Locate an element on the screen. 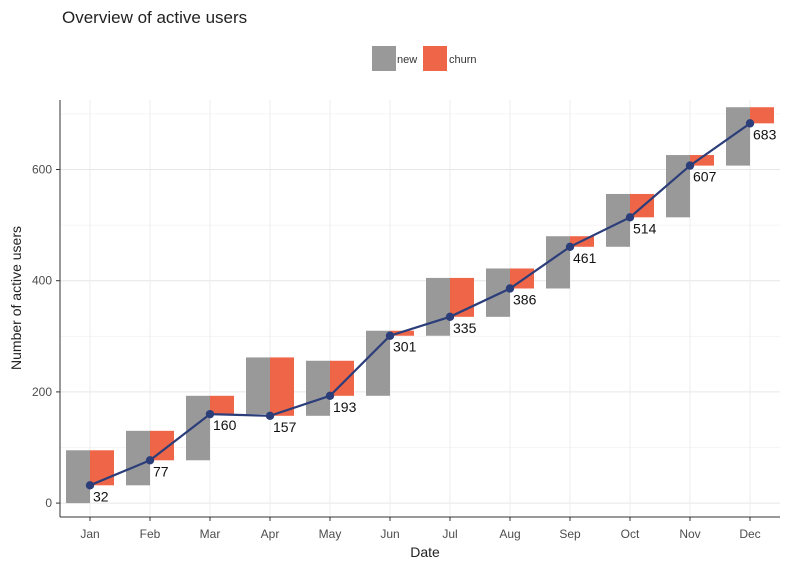 The width and height of the screenshot is (800, 571). data-label: 32 is located at coordinates (101, 496).